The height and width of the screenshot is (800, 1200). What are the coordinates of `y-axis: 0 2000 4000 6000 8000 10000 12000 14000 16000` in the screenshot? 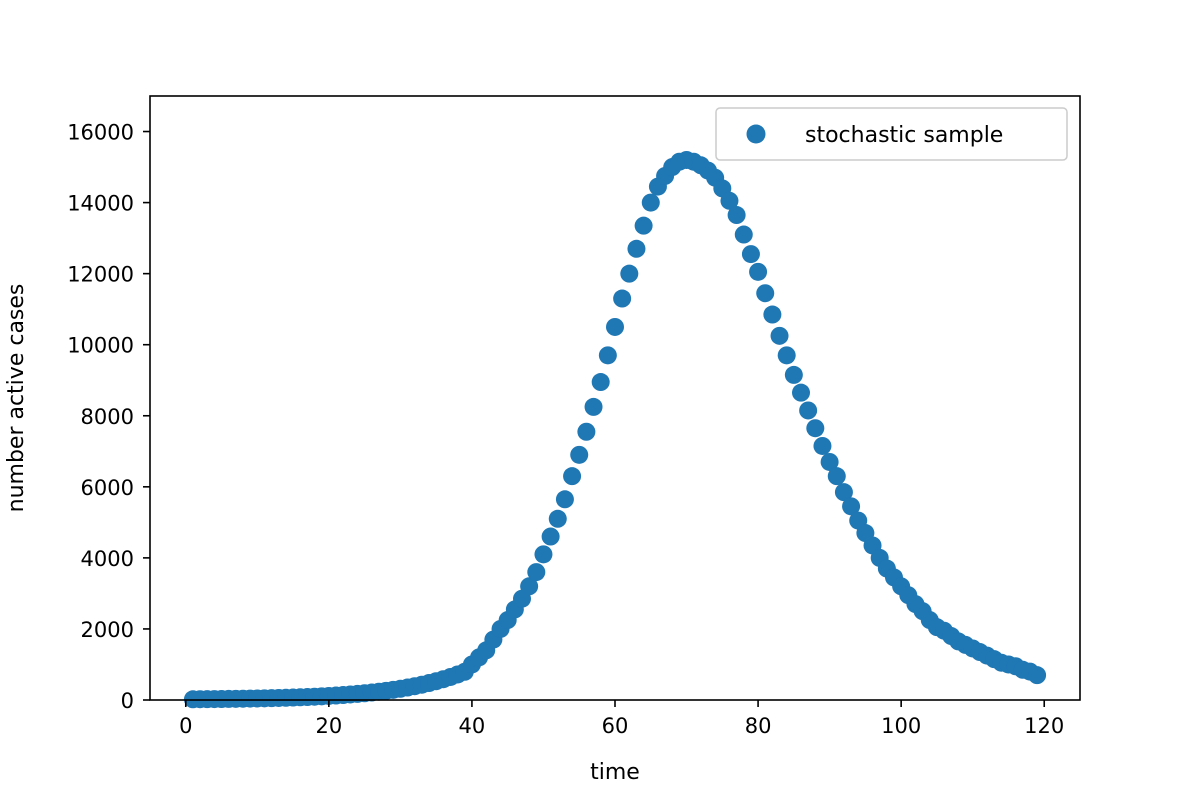 It's located at (108, 417).